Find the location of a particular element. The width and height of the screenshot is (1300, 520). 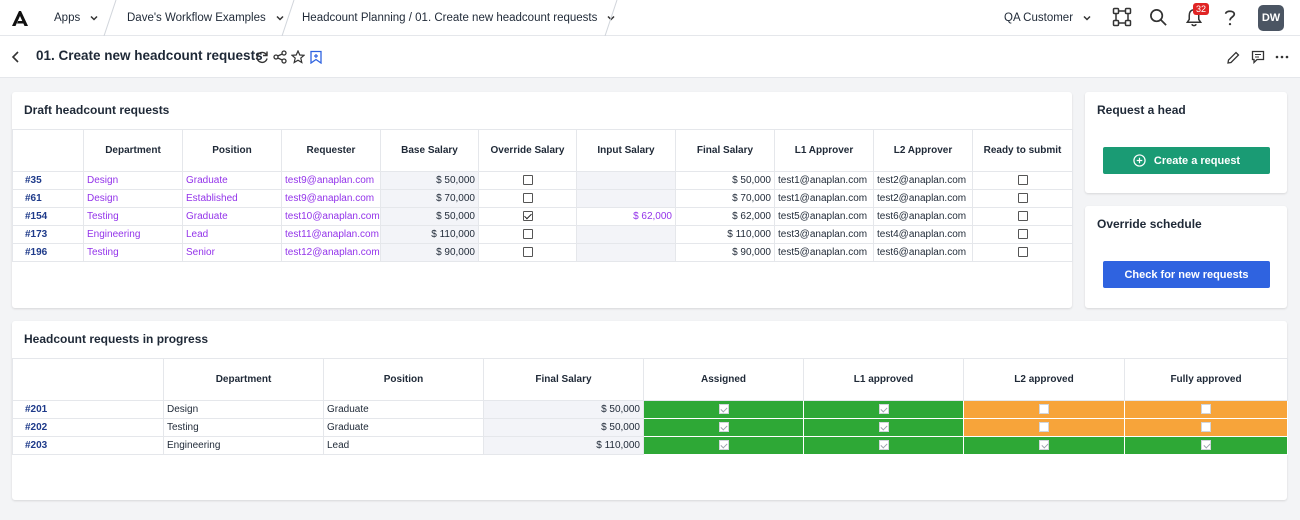

more-icon is located at coordinates (1282, 57).